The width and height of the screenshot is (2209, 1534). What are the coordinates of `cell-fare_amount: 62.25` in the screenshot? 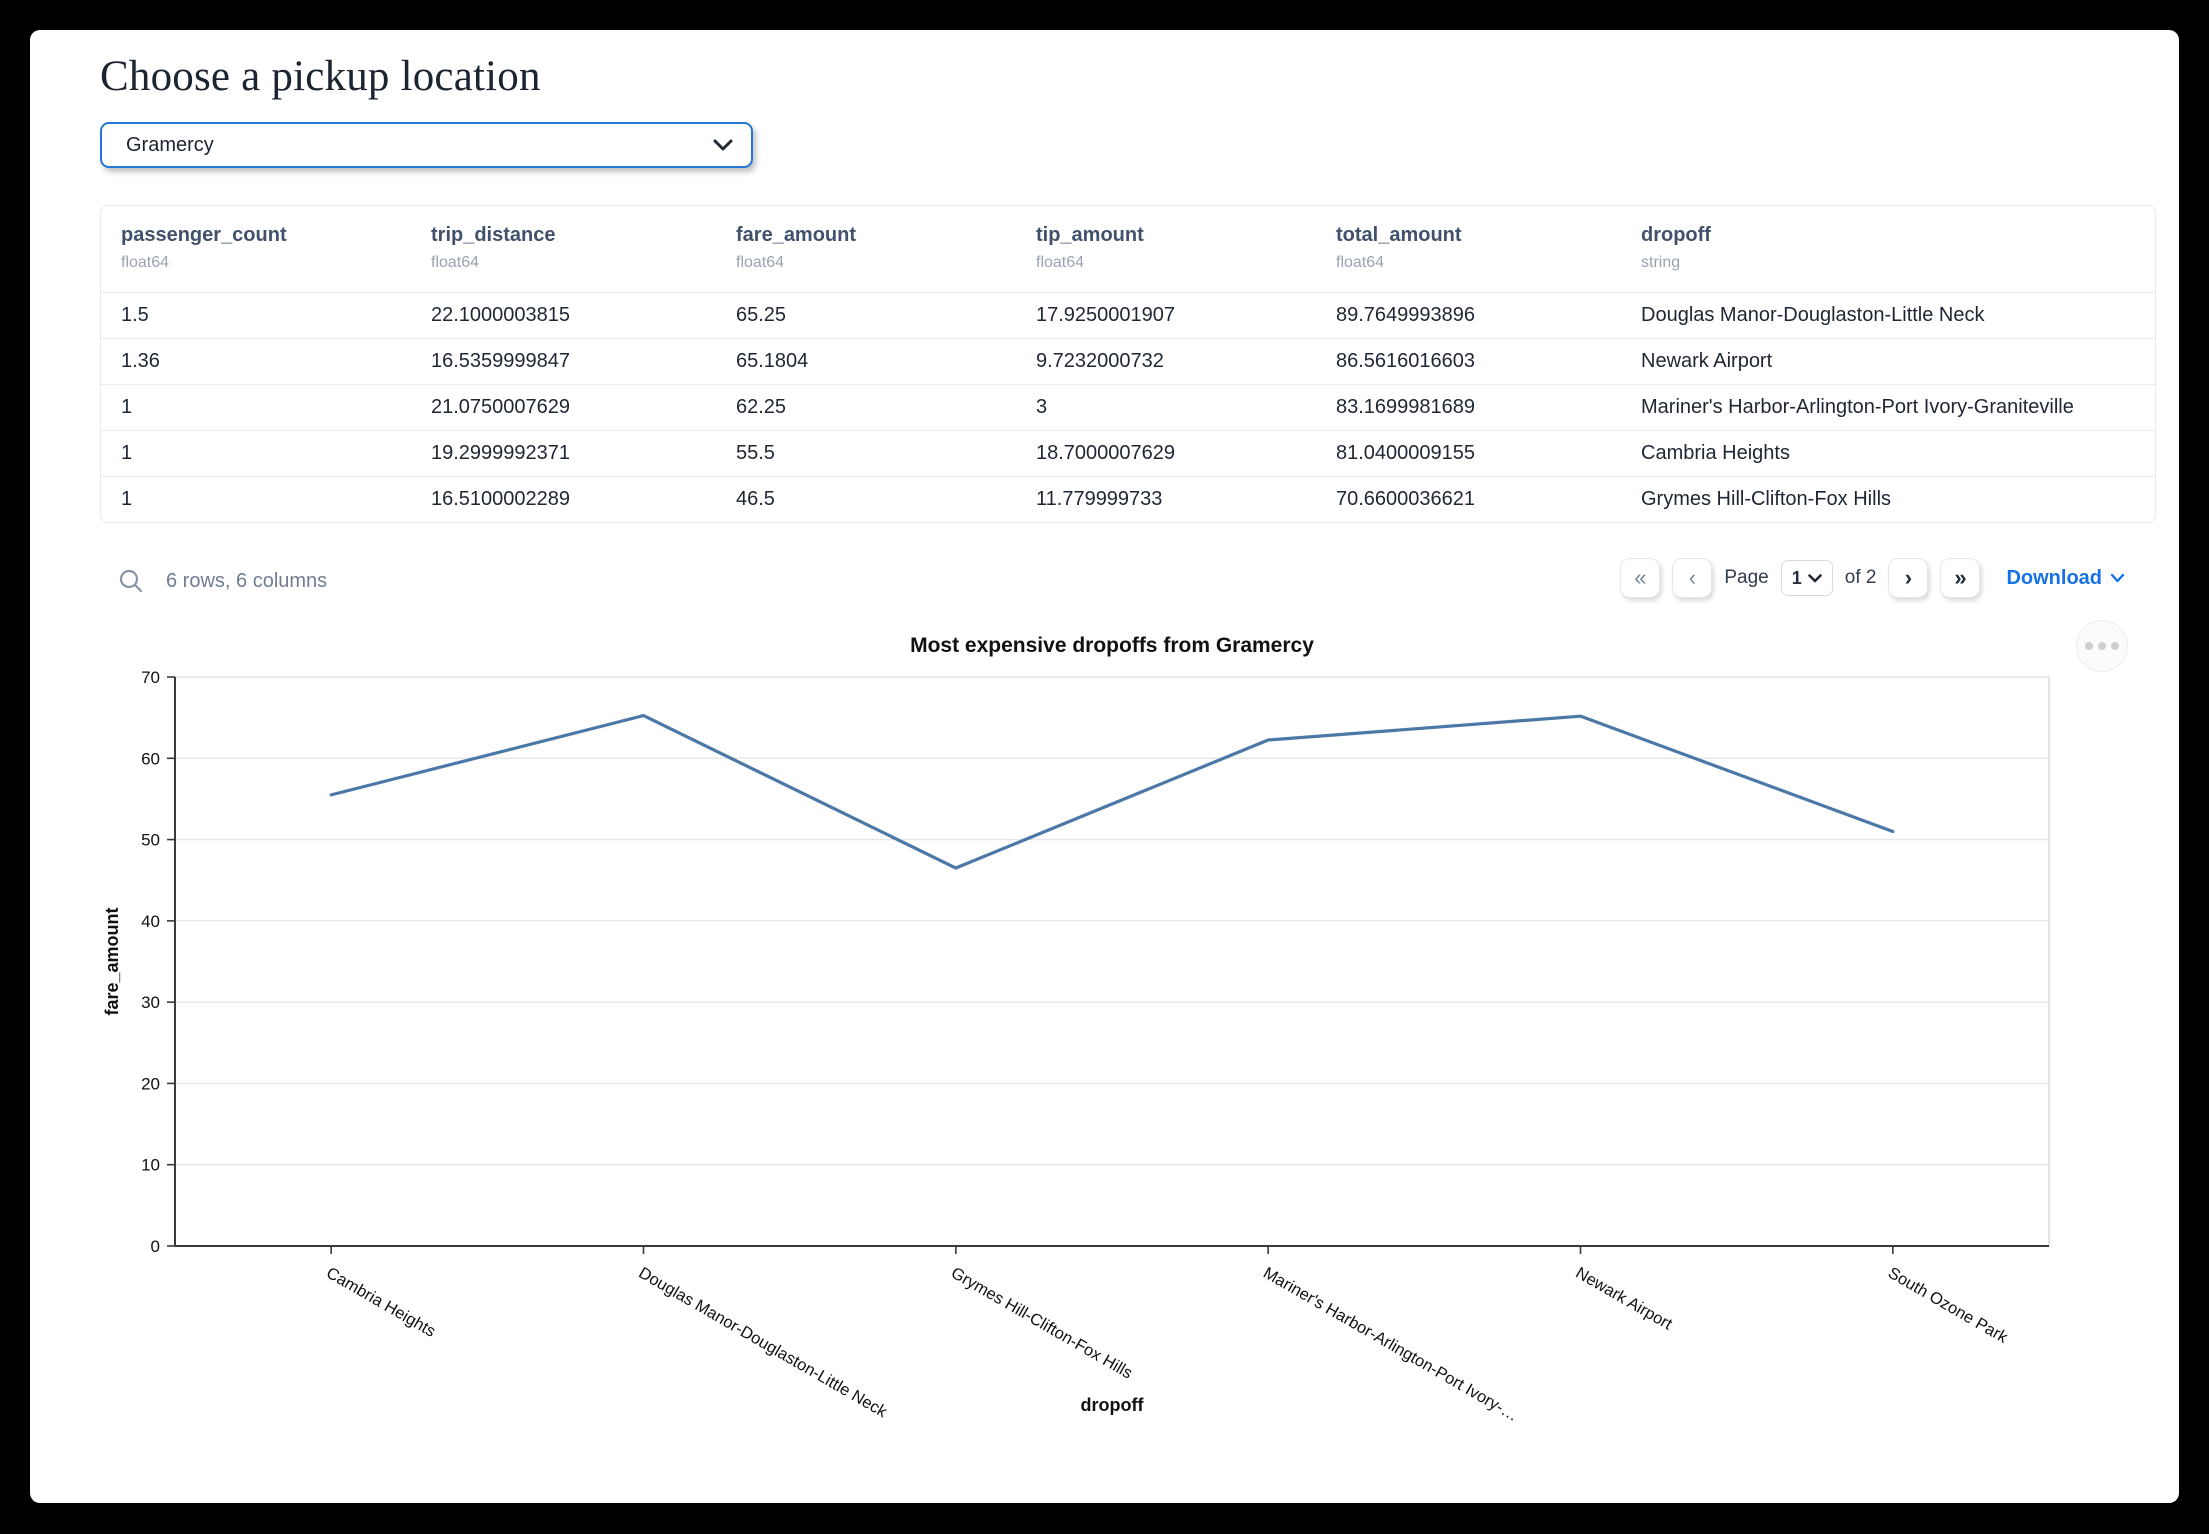 It's located at (761, 407).